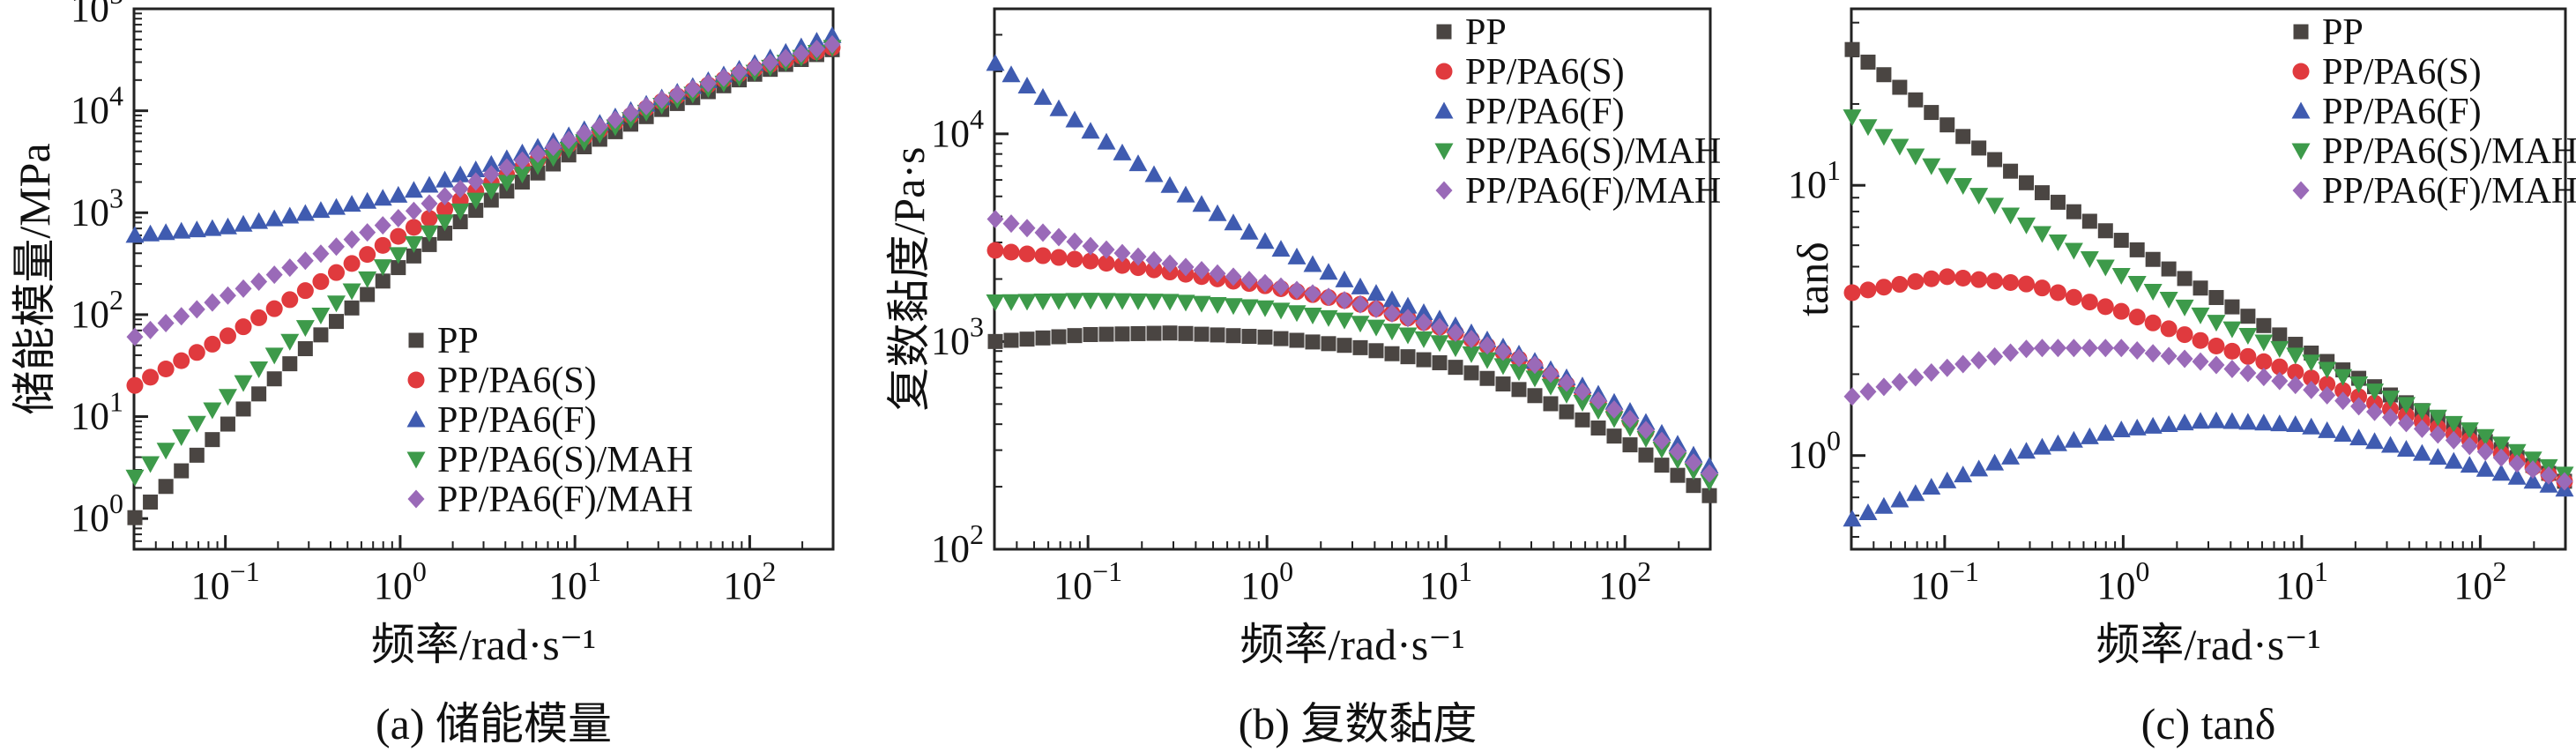 Image resolution: width=2576 pixels, height=752 pixels. Describe the element at coordinates (958, 336) in the screenshot. I see `y-tick-label: 103` at that location.